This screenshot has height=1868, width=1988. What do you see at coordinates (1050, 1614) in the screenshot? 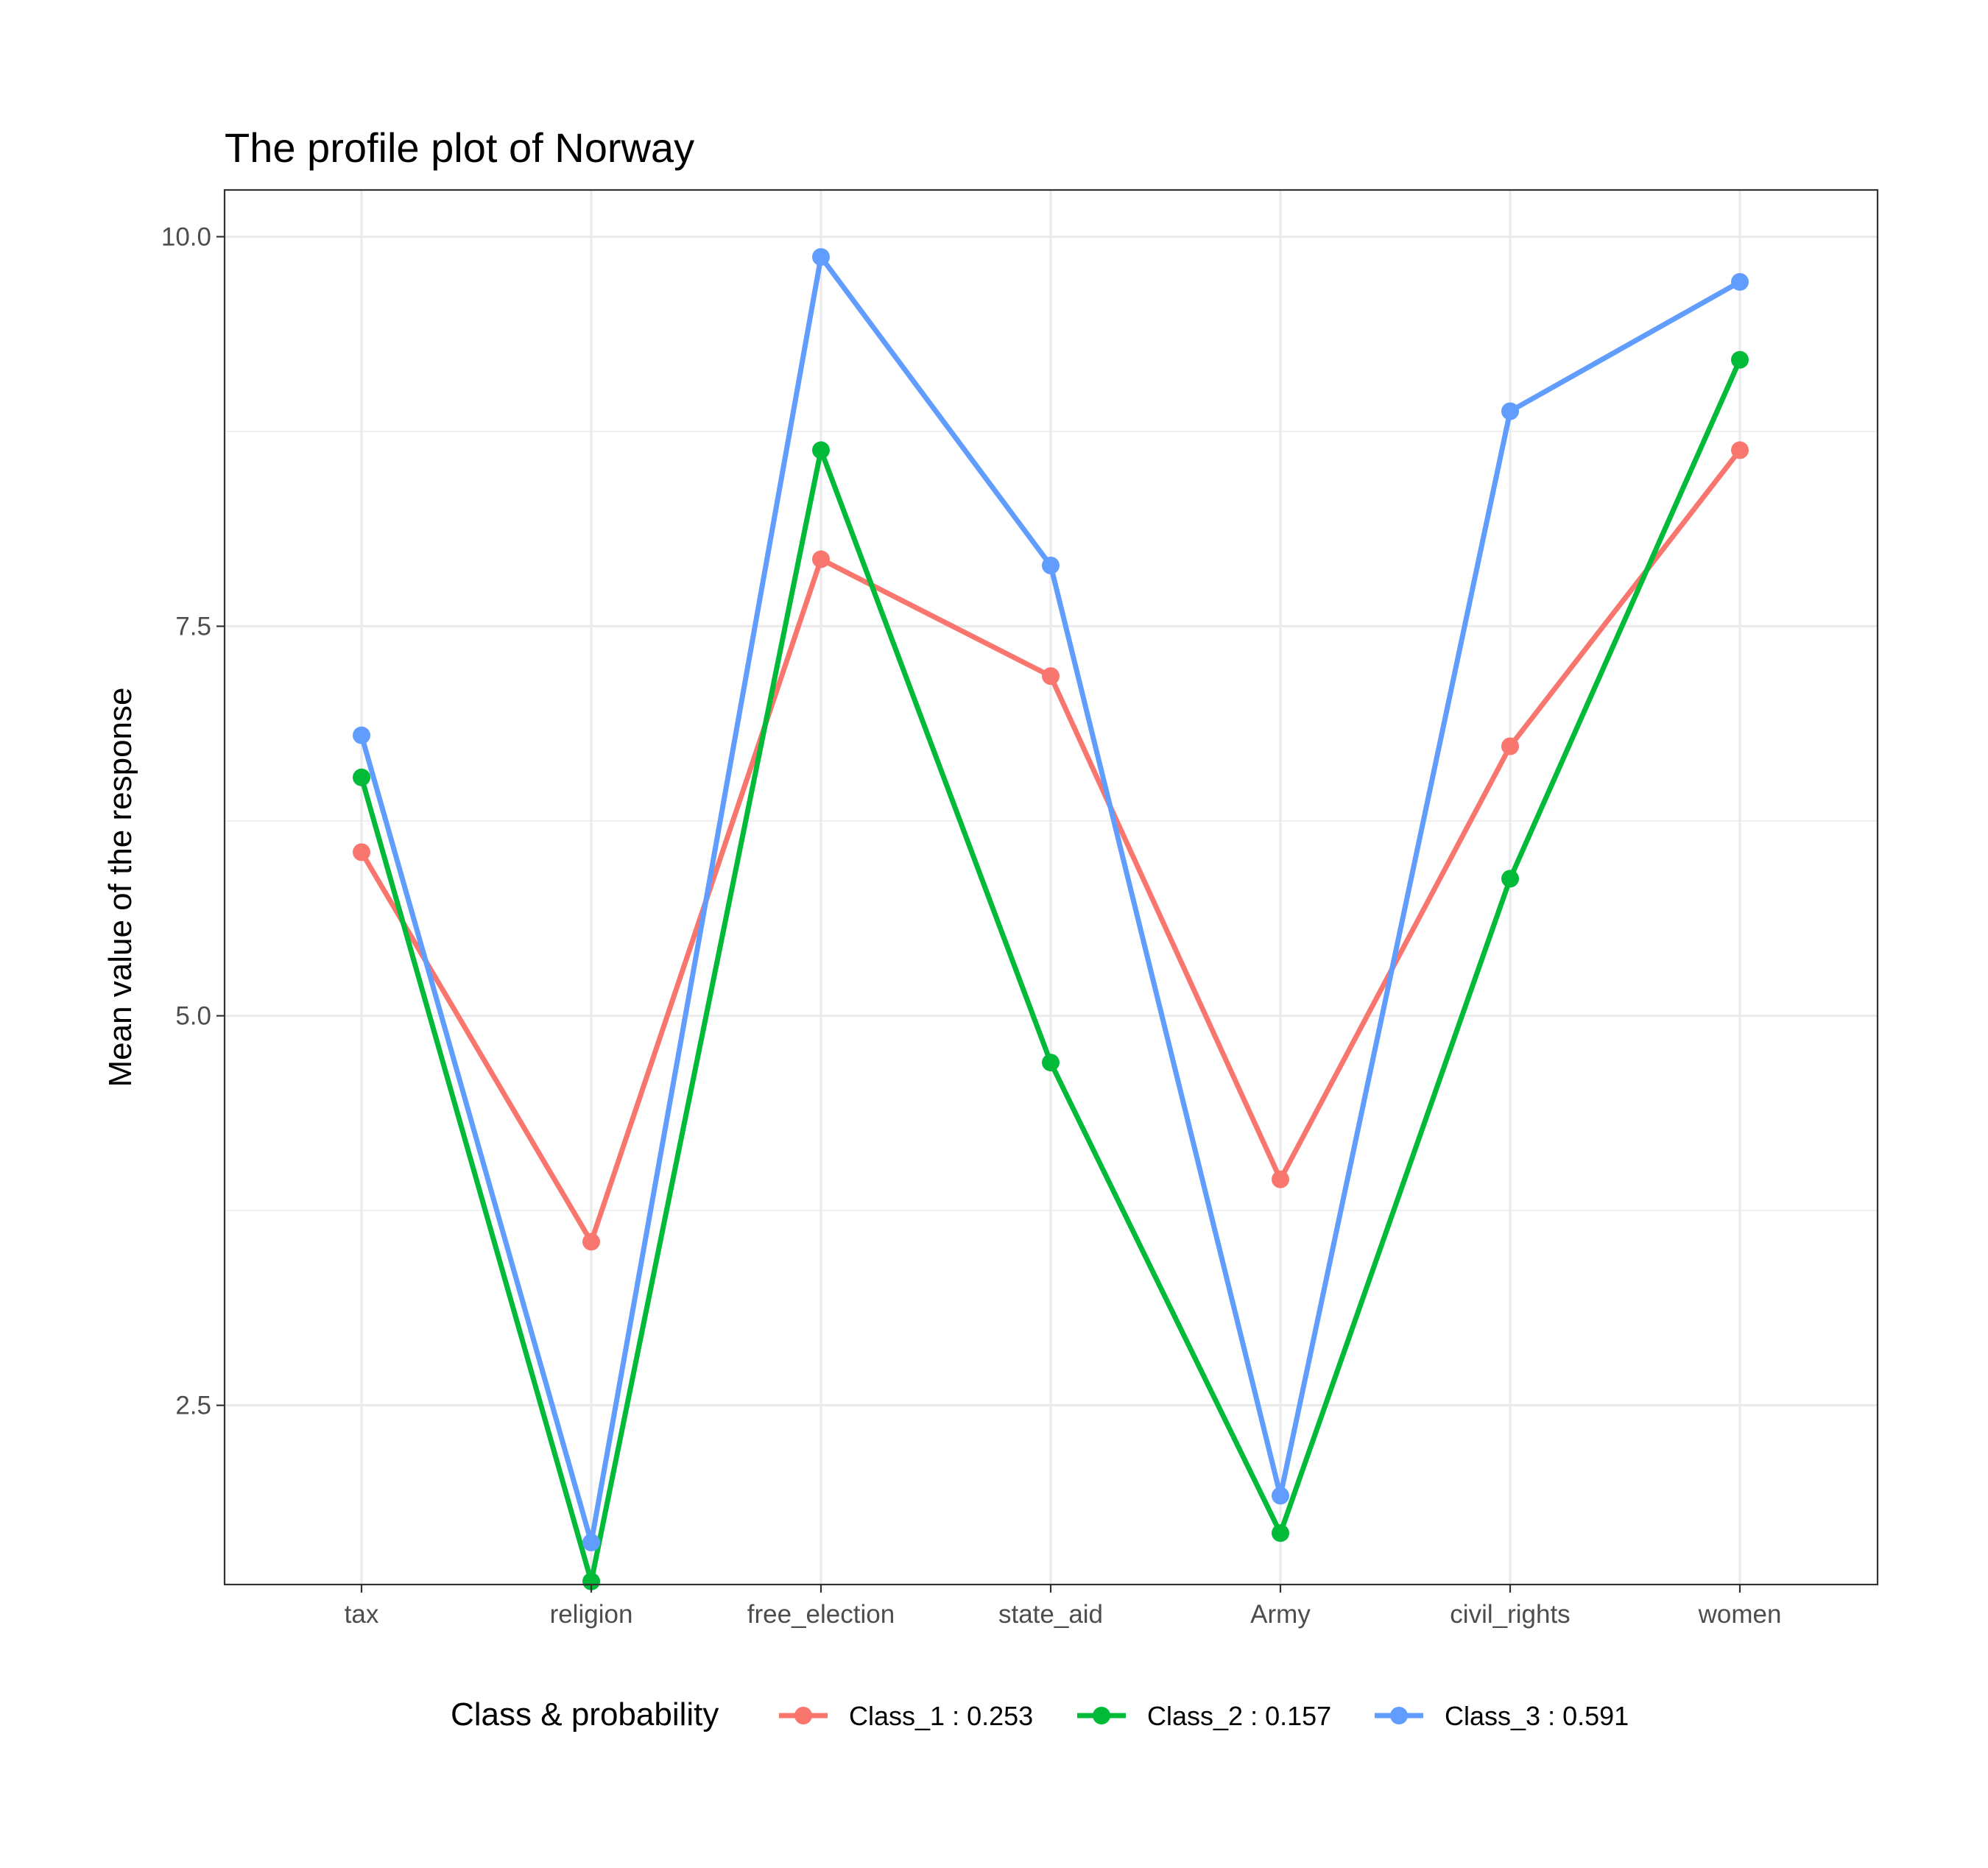
I see `x-tick-label: state_aid` at bounding box center [1050, 1614].